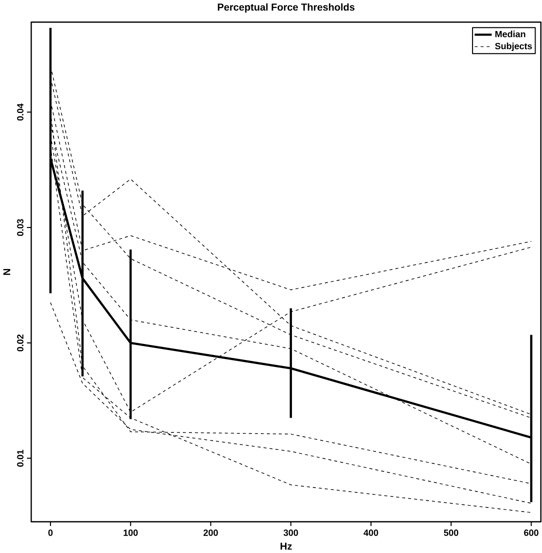  What do you see at coordinates (211, 533) in the screenshot?
I see `x-tick-label: 200` at bounding box center [211, 533].